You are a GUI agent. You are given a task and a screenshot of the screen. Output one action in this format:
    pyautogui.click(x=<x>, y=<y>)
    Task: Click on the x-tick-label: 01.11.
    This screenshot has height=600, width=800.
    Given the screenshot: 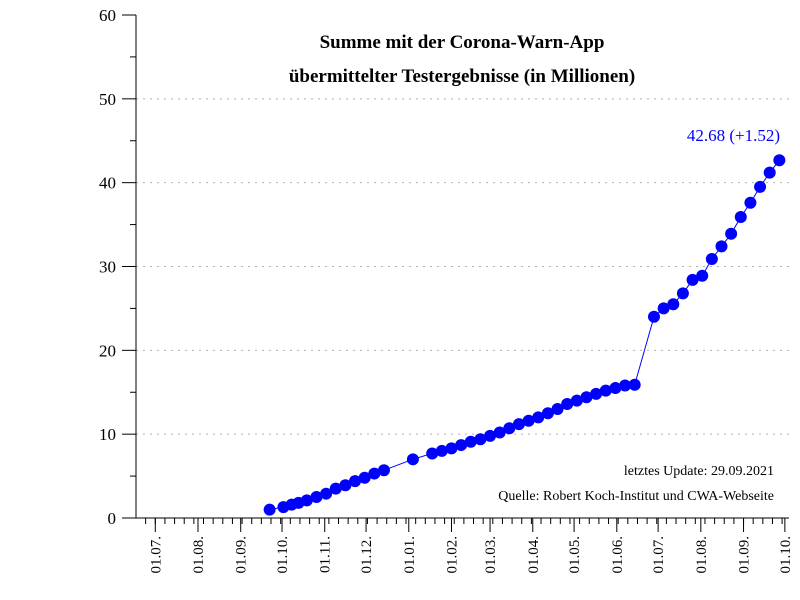 What is the action you would take?
    pyautogui.click(x=326, y=554)
    